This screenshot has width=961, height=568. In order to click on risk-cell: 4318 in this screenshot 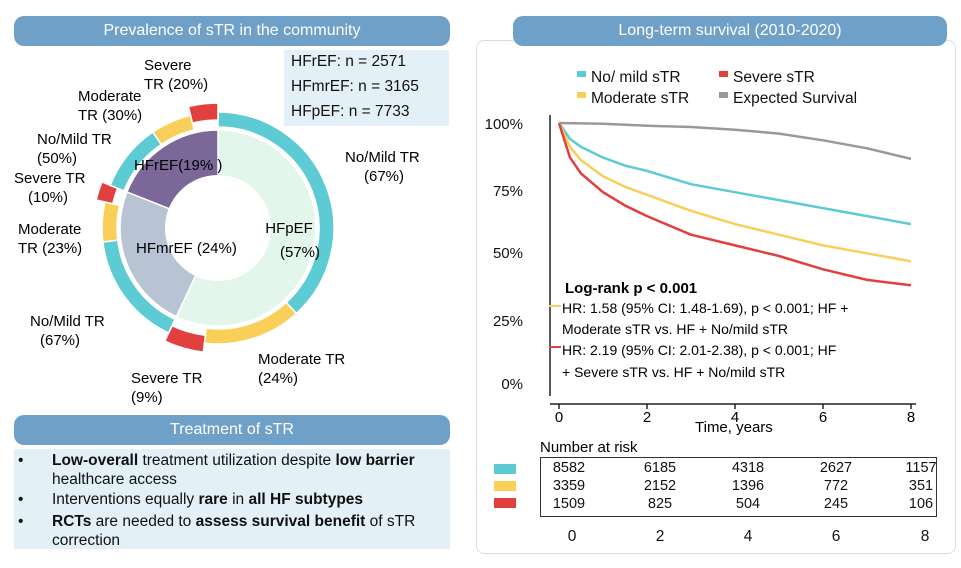, I will do `click(748, 468)`.